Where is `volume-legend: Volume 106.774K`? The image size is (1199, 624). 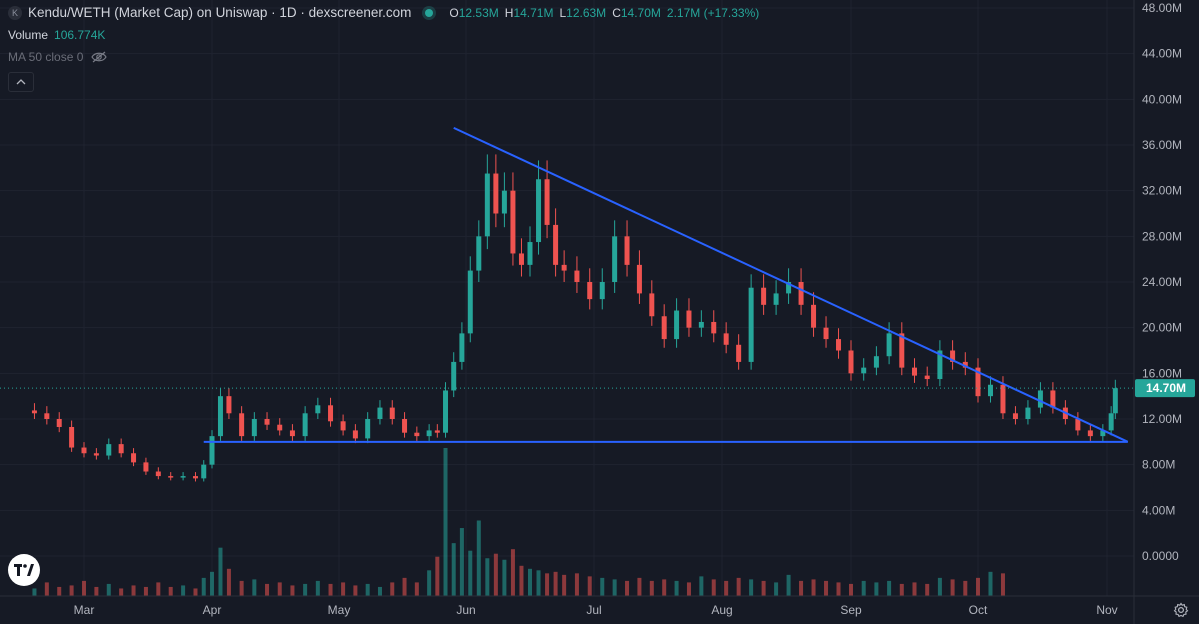 volume-legend: Volume 106.774K is located at coordinates (56, 35).